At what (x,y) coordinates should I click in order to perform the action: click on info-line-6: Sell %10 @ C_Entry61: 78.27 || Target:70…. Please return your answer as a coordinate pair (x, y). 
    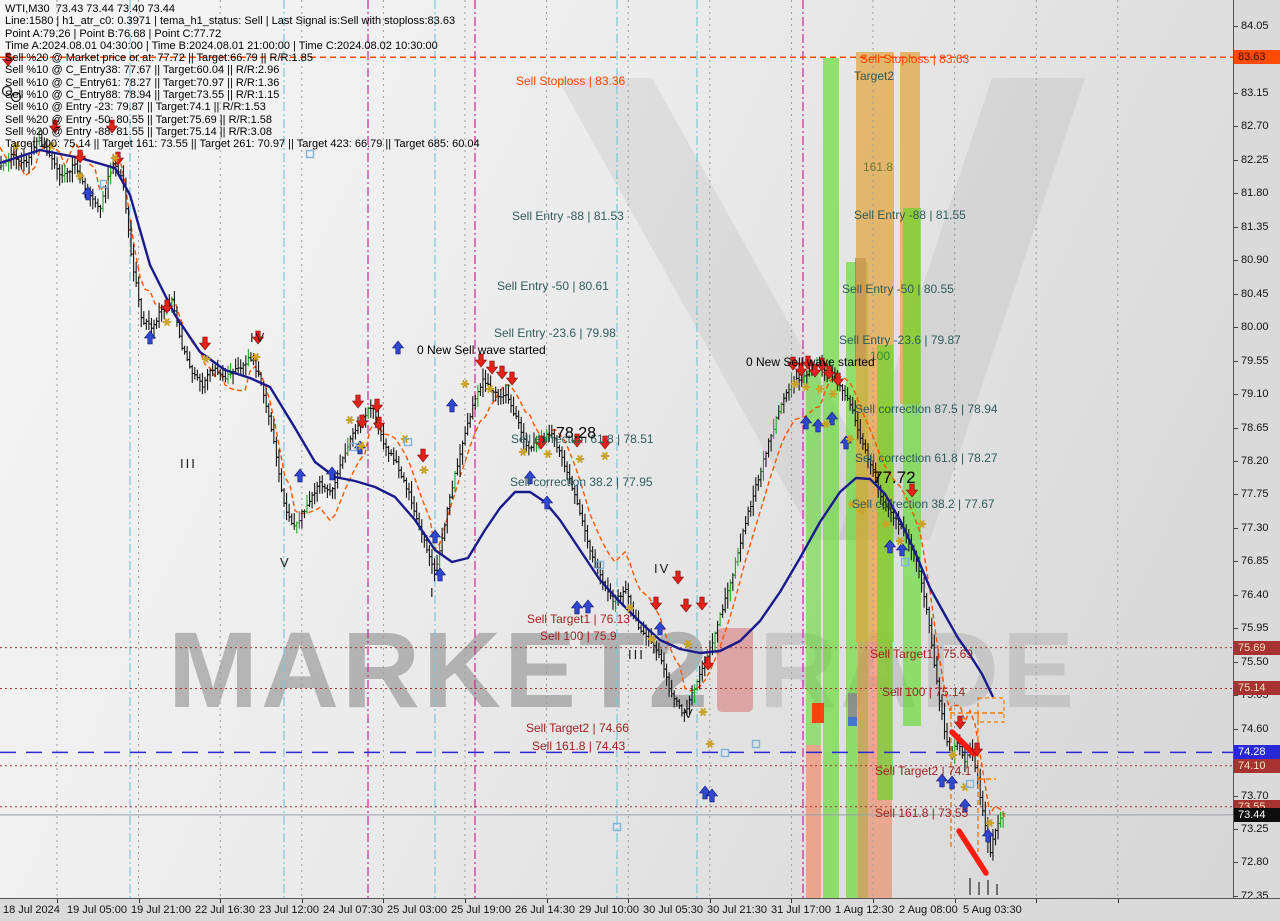
    Looking at the image, I should click on (142, 82).